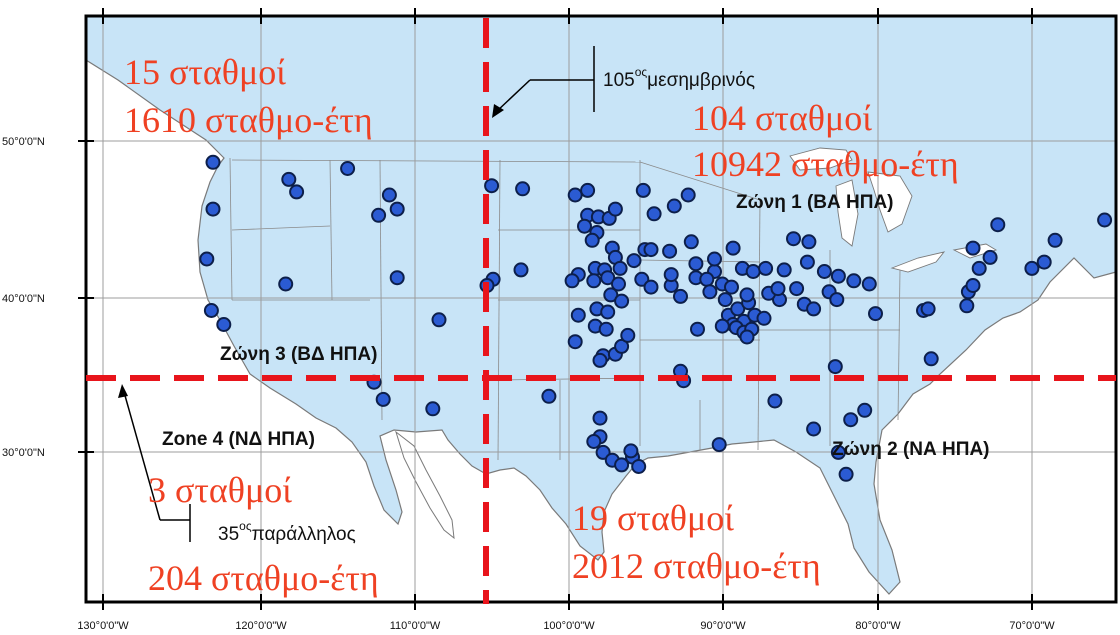 The image size is (1120, 635). Describe the element at coordinates (878, 626) in the screenshot. I see `lon-label: 80°0'0"W` at that location.